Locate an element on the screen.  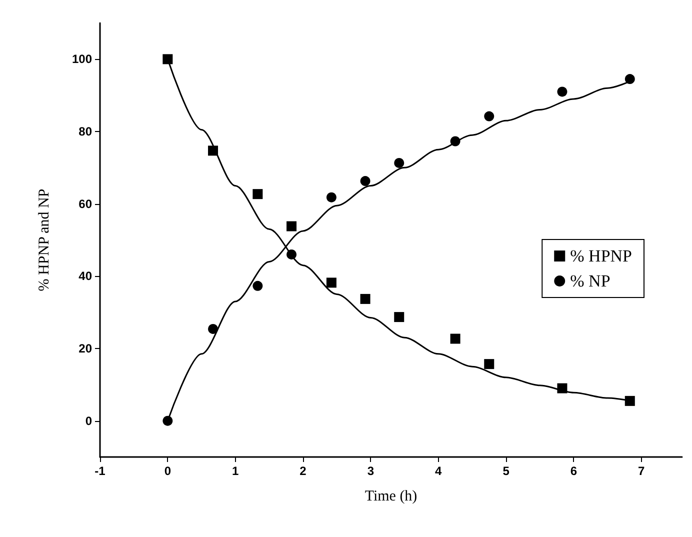
legend-label: % HPNP is located at coordinates (601, 256).